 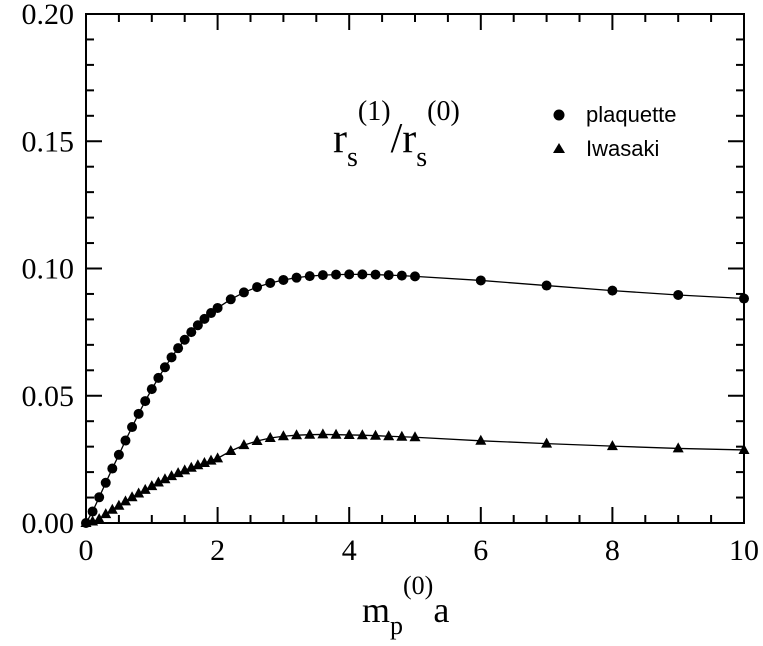 What do you see at coordinates (744, 550) in the screenshot?
I see `x-tick-label: 10` at bounding box center [744, 550].